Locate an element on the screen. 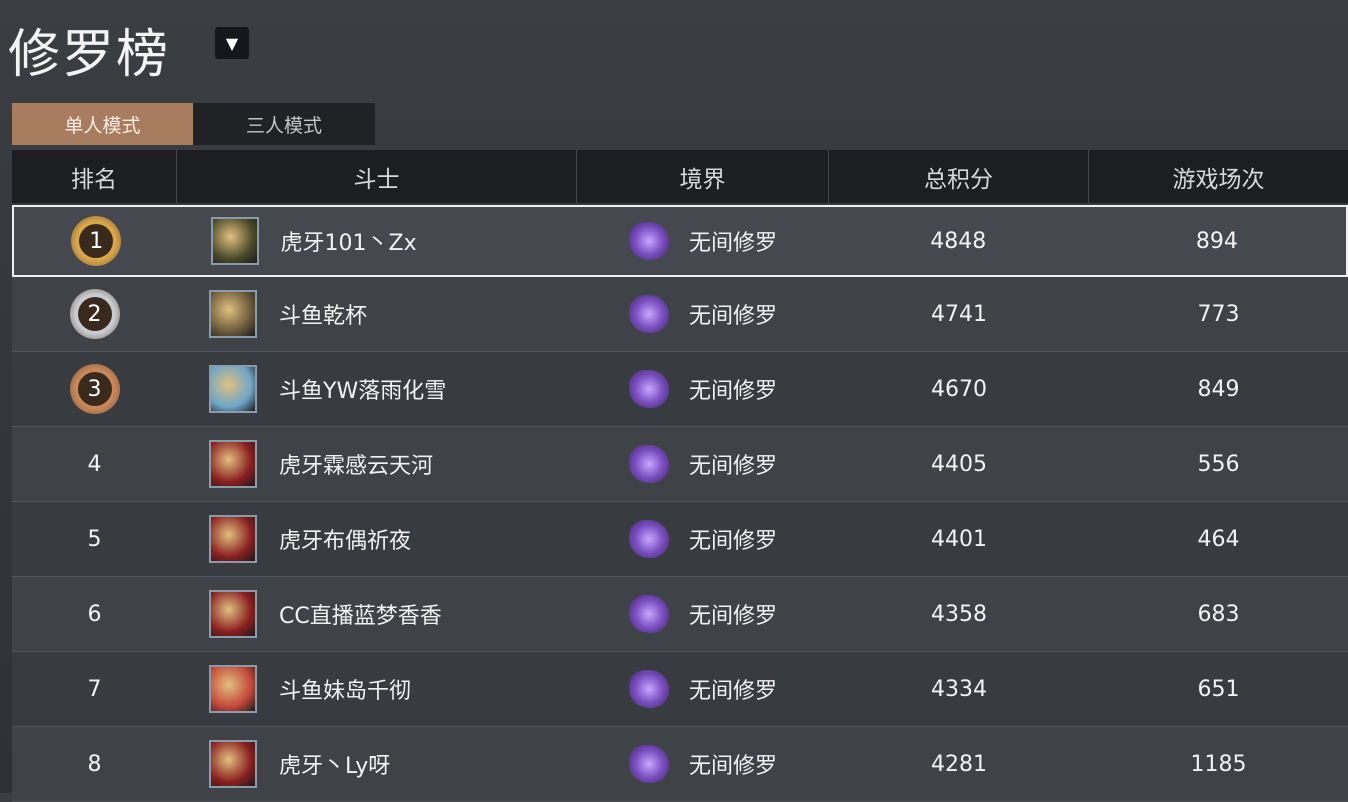  score-cell: 4358 is located at coordinates (959, 614).